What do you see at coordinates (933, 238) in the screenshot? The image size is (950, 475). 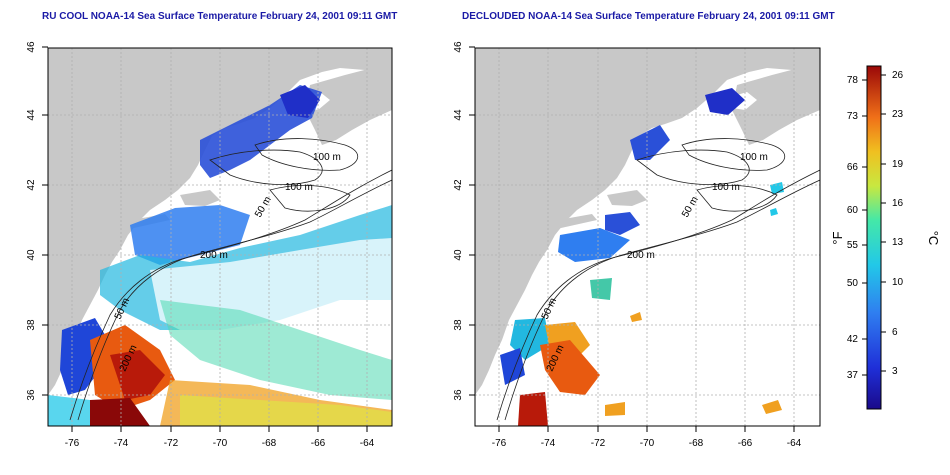 I see `celsius-axis-label: °C` at bounding box center [933, 238].